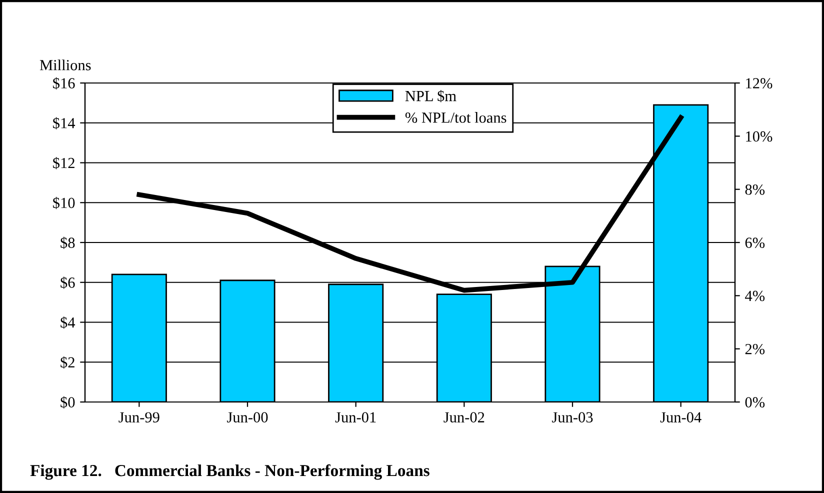 The image size is (824, 493). I want to click on y-axis-title: Millions, so click(65, 65).